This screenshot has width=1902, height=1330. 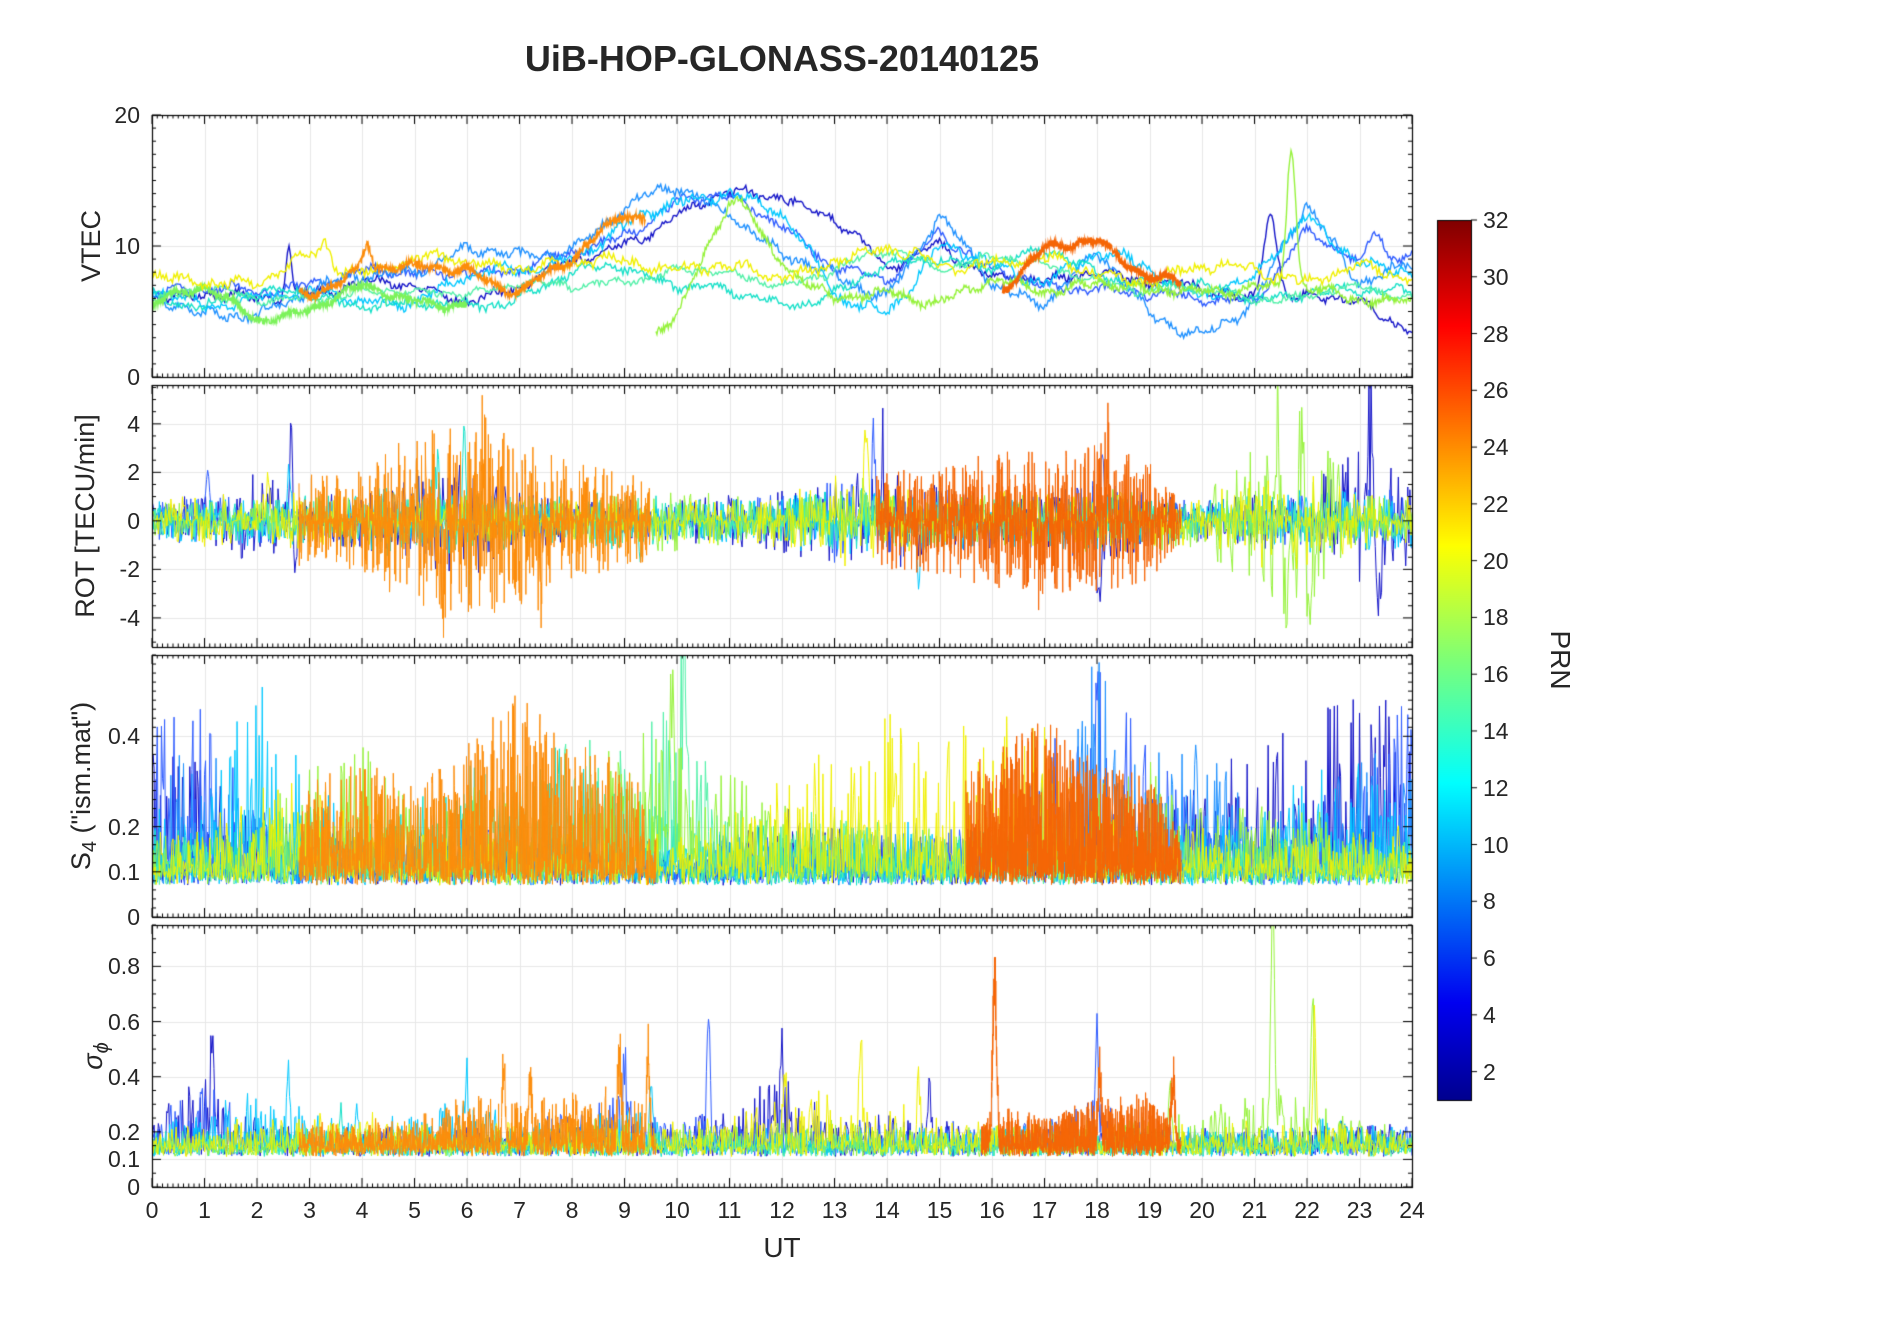 What do you see at coordinates (729, 1210) in the screenshot?
I see `x-tick-label: 11` at bounding box center [729, 1210].